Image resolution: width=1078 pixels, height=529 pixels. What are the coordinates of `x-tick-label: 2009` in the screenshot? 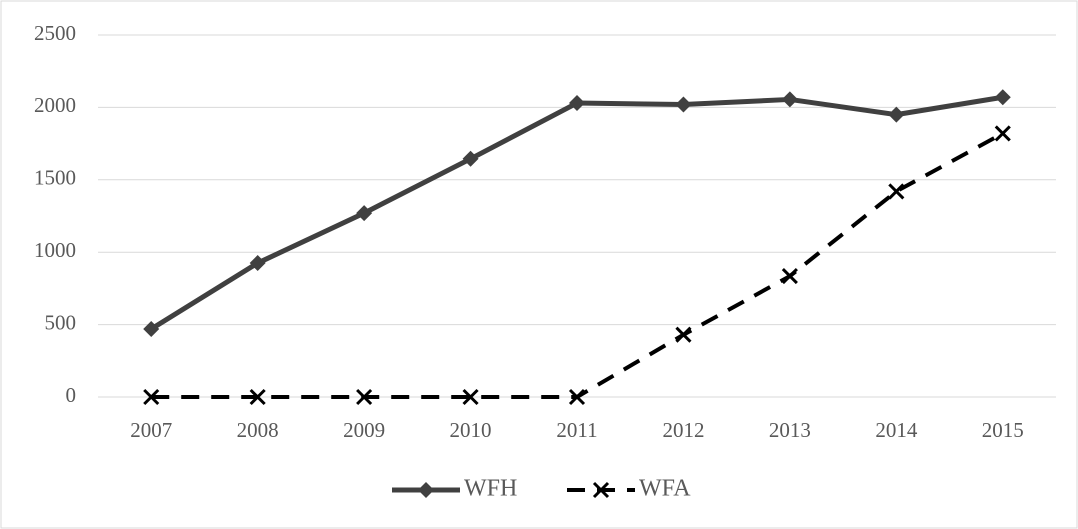 It's located at (364, 430).